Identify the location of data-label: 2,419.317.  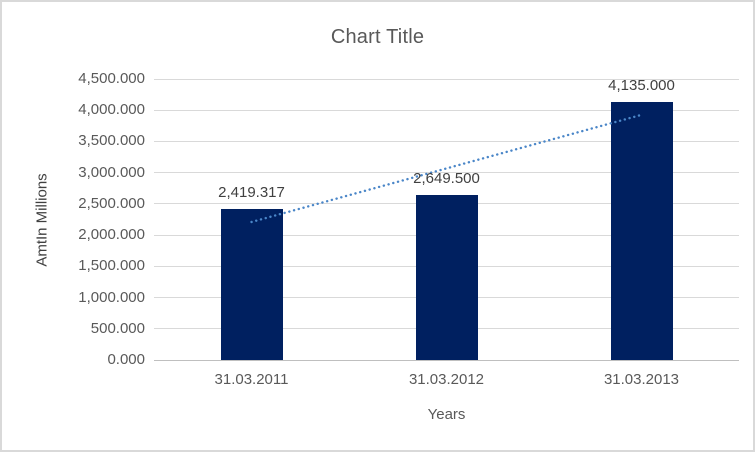
(251, 192).